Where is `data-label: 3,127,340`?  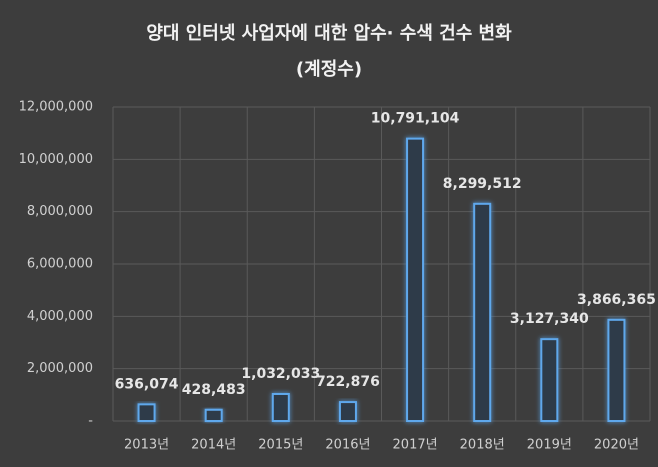
data-label: 3,127,340 is located at coordinates (549, 319).